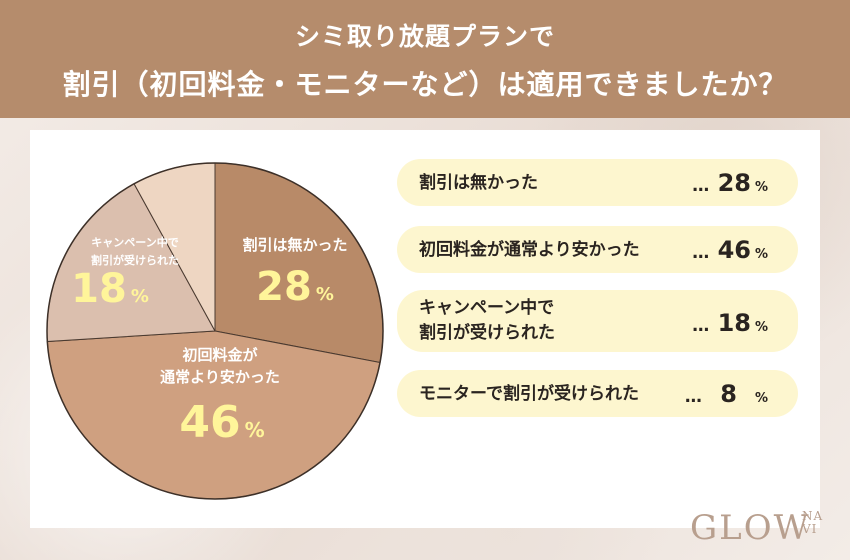  What do you see at coordinates (425, 84) in the screenshot?
I see `title-line-2: 割引（初回料金・モニターなど）は適用できましたか？` at bounding box center [425, 84].